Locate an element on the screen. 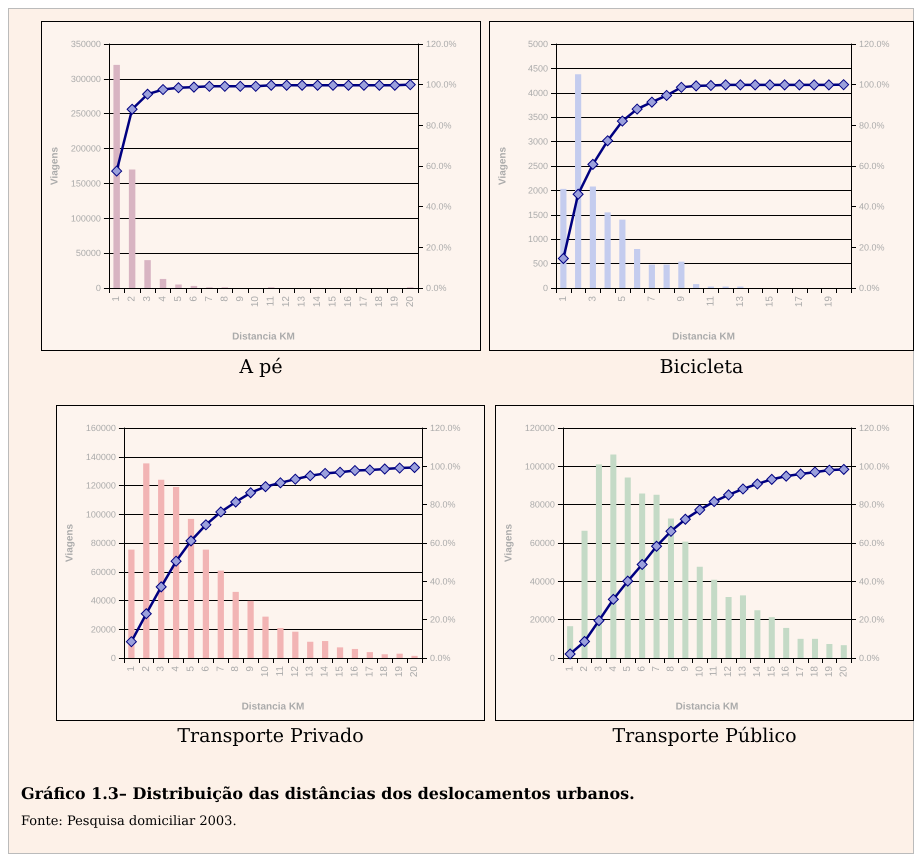  x-tick-label: 11 is located at coordinates (710, 301).